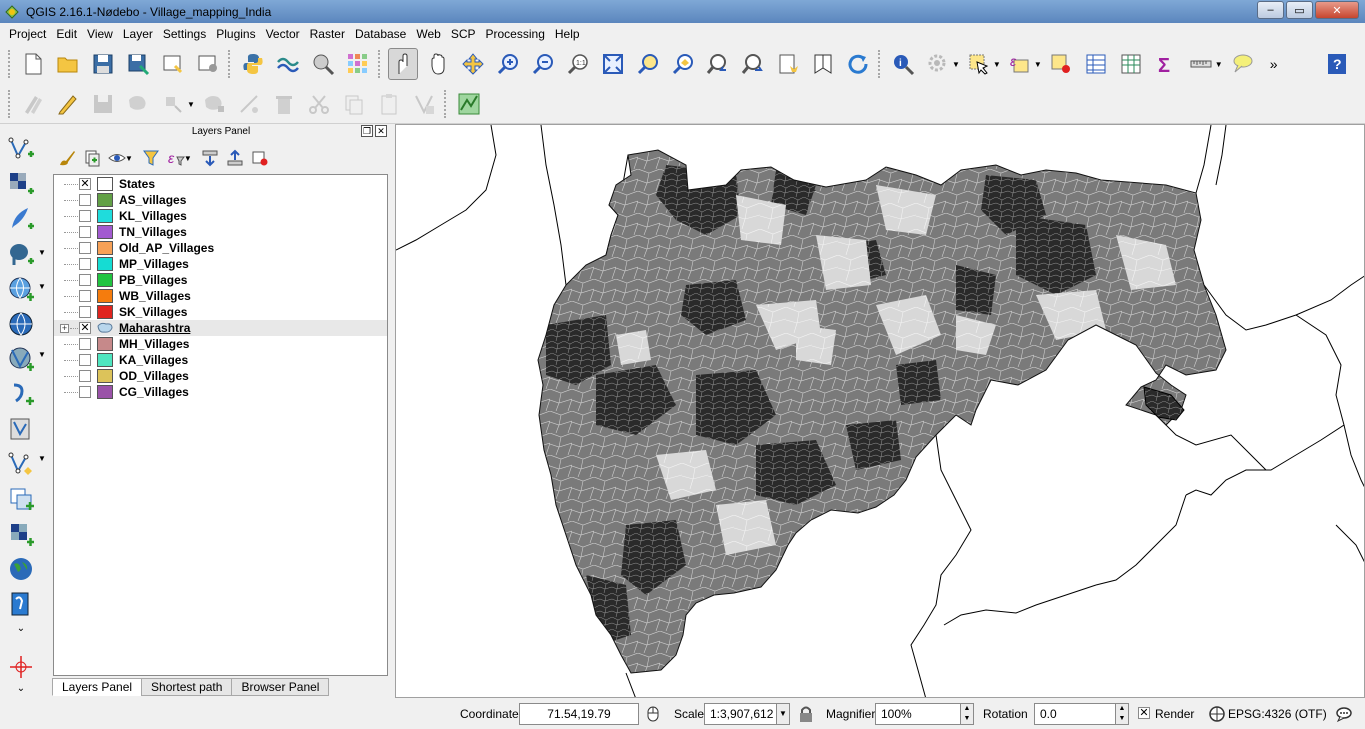 This screenshot has width=1365, height=729. I want to click on rotation-field: 0.0, so click(1076, 714).